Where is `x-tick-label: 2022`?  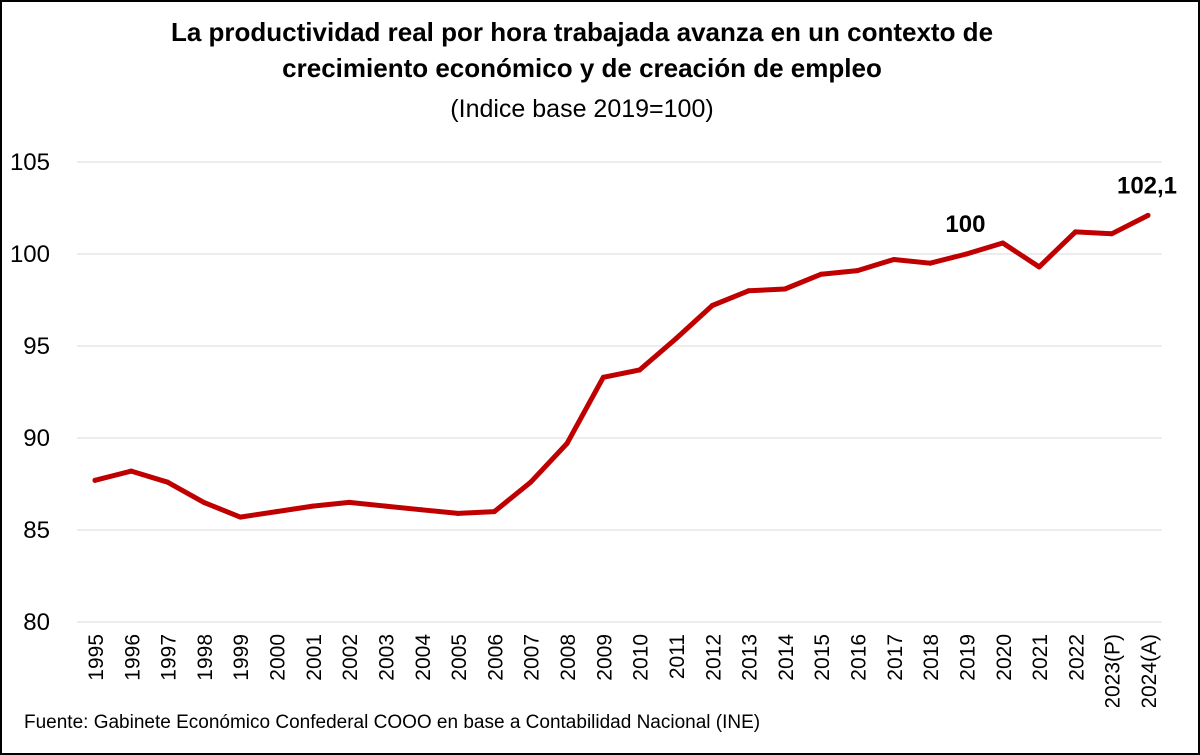 x-tick-label: 2022 is located at coordinates (1076, 657).